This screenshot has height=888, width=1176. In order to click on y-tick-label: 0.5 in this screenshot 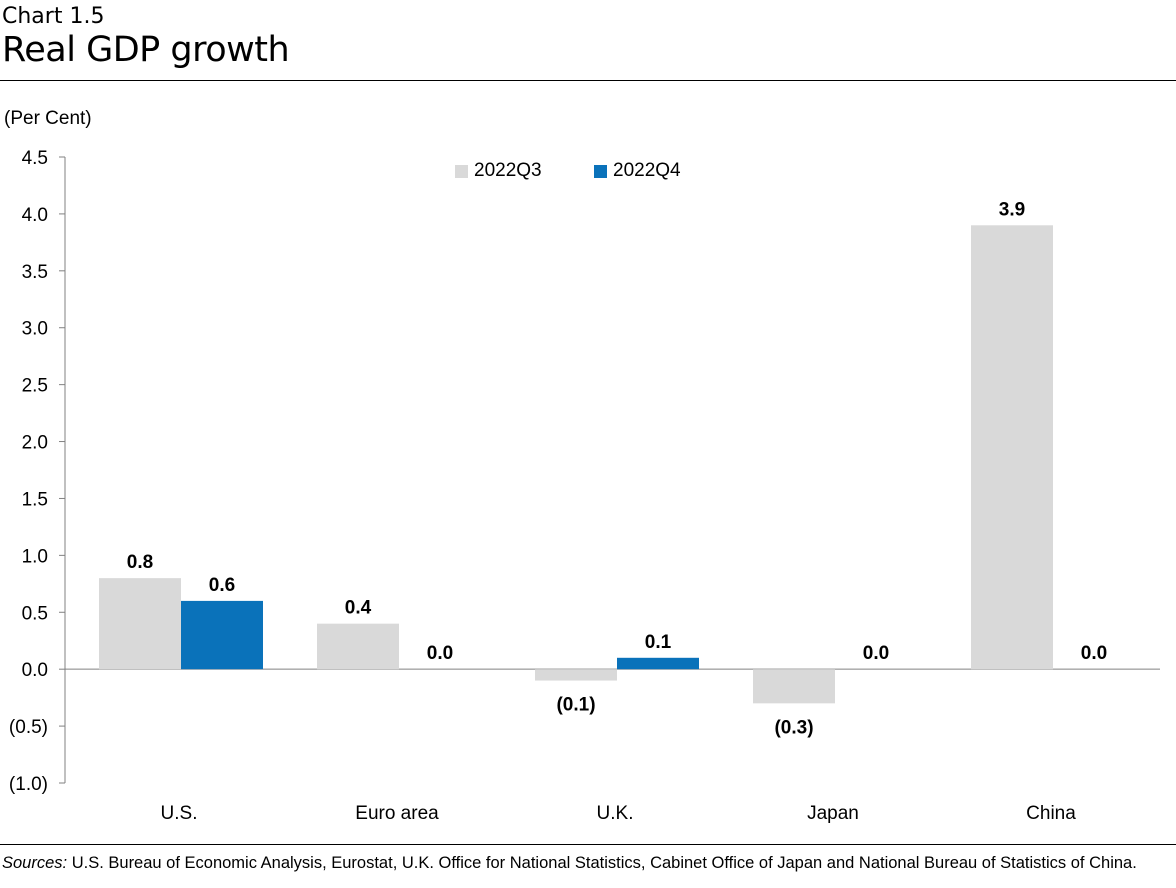, I will do `click(35, 613)`.